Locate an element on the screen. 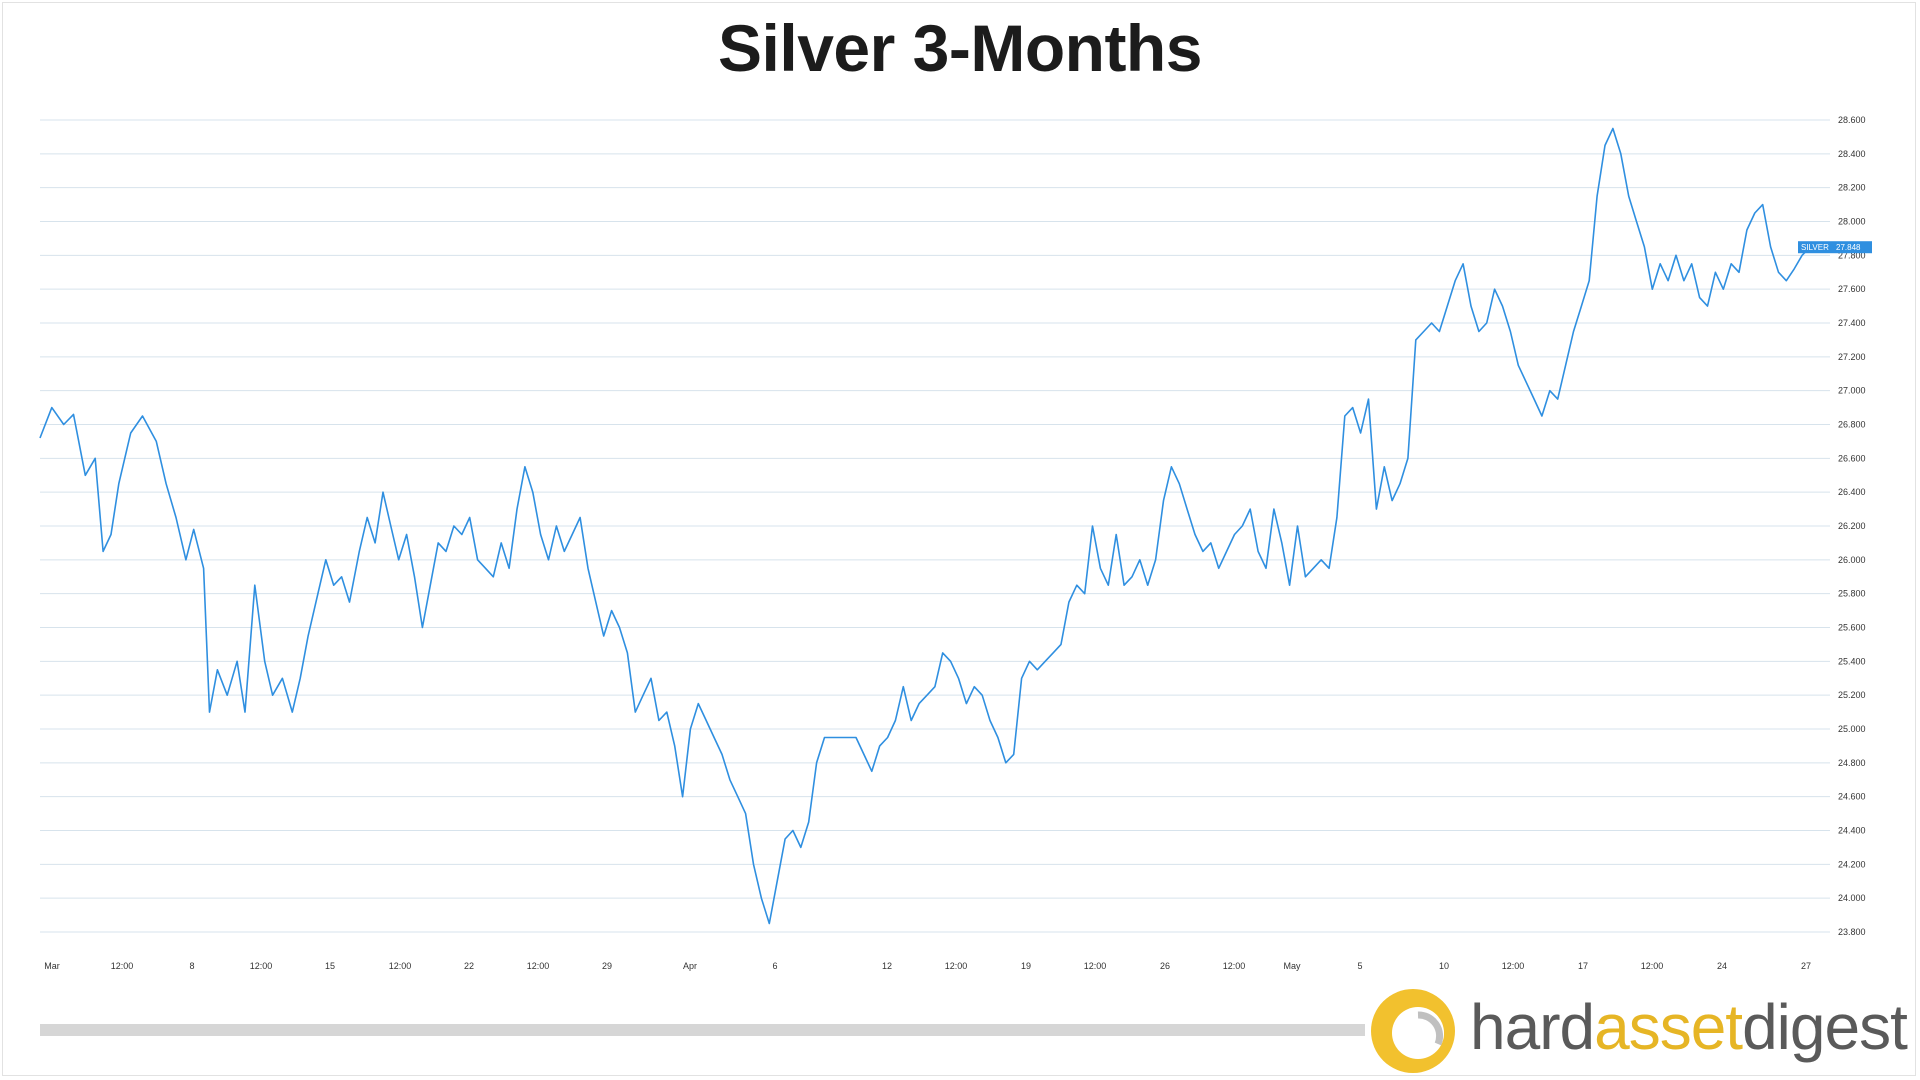 Image resolution: width=1920 pixels, height=1080 pixels. logo-word-hard: hard is located at coordinates (1532, 1027).